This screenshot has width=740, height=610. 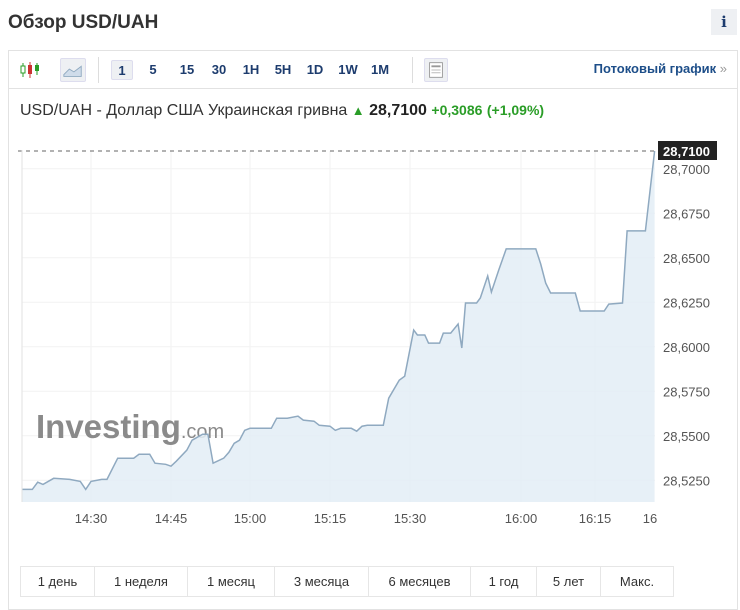 What do you see at coordinates (595, 518) in the screenshot?
I see `x-tick-label: 16:15` at bounding box center [595, 518].